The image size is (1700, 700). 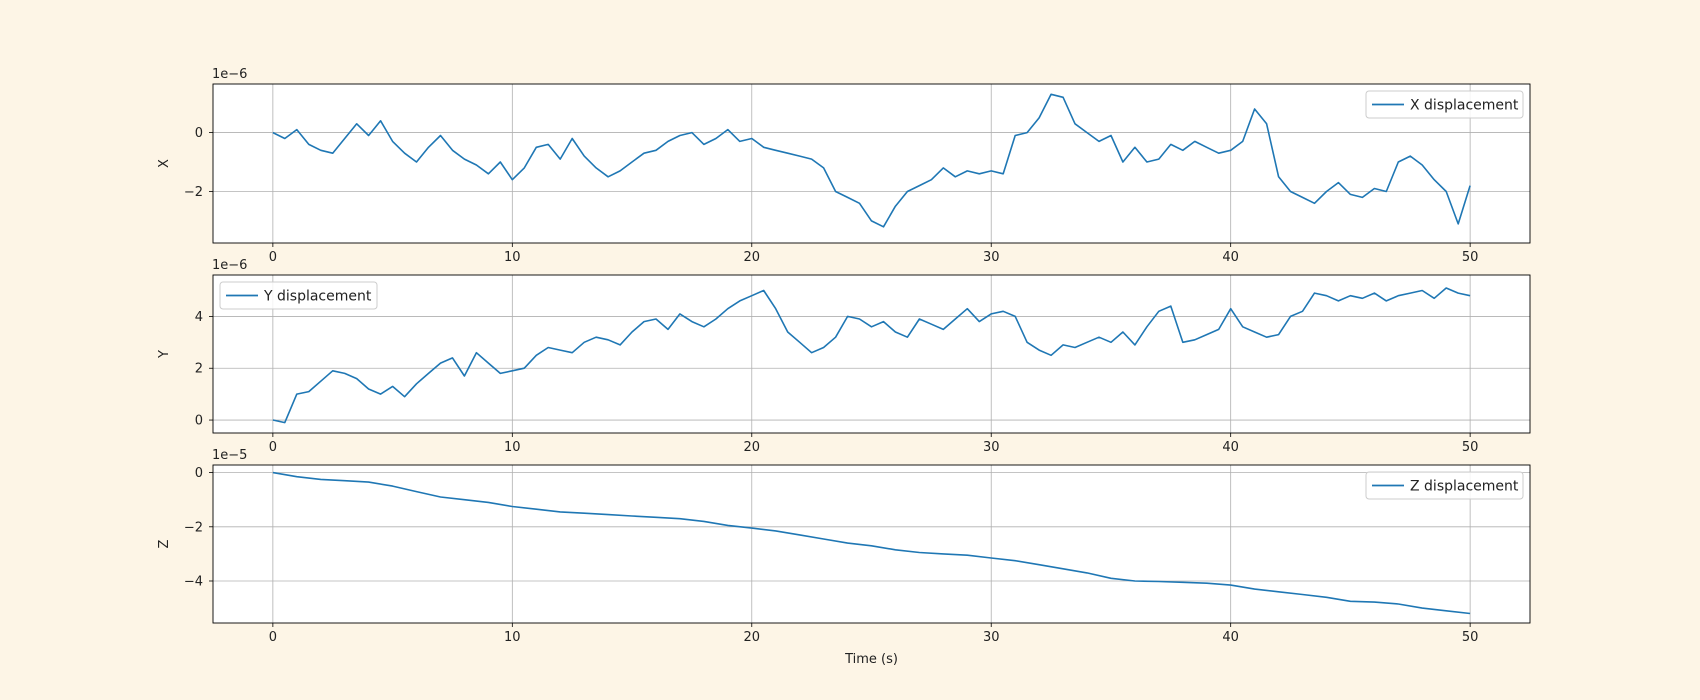 I want to click on y-tick-label: 2, so click(x=199, y=369).